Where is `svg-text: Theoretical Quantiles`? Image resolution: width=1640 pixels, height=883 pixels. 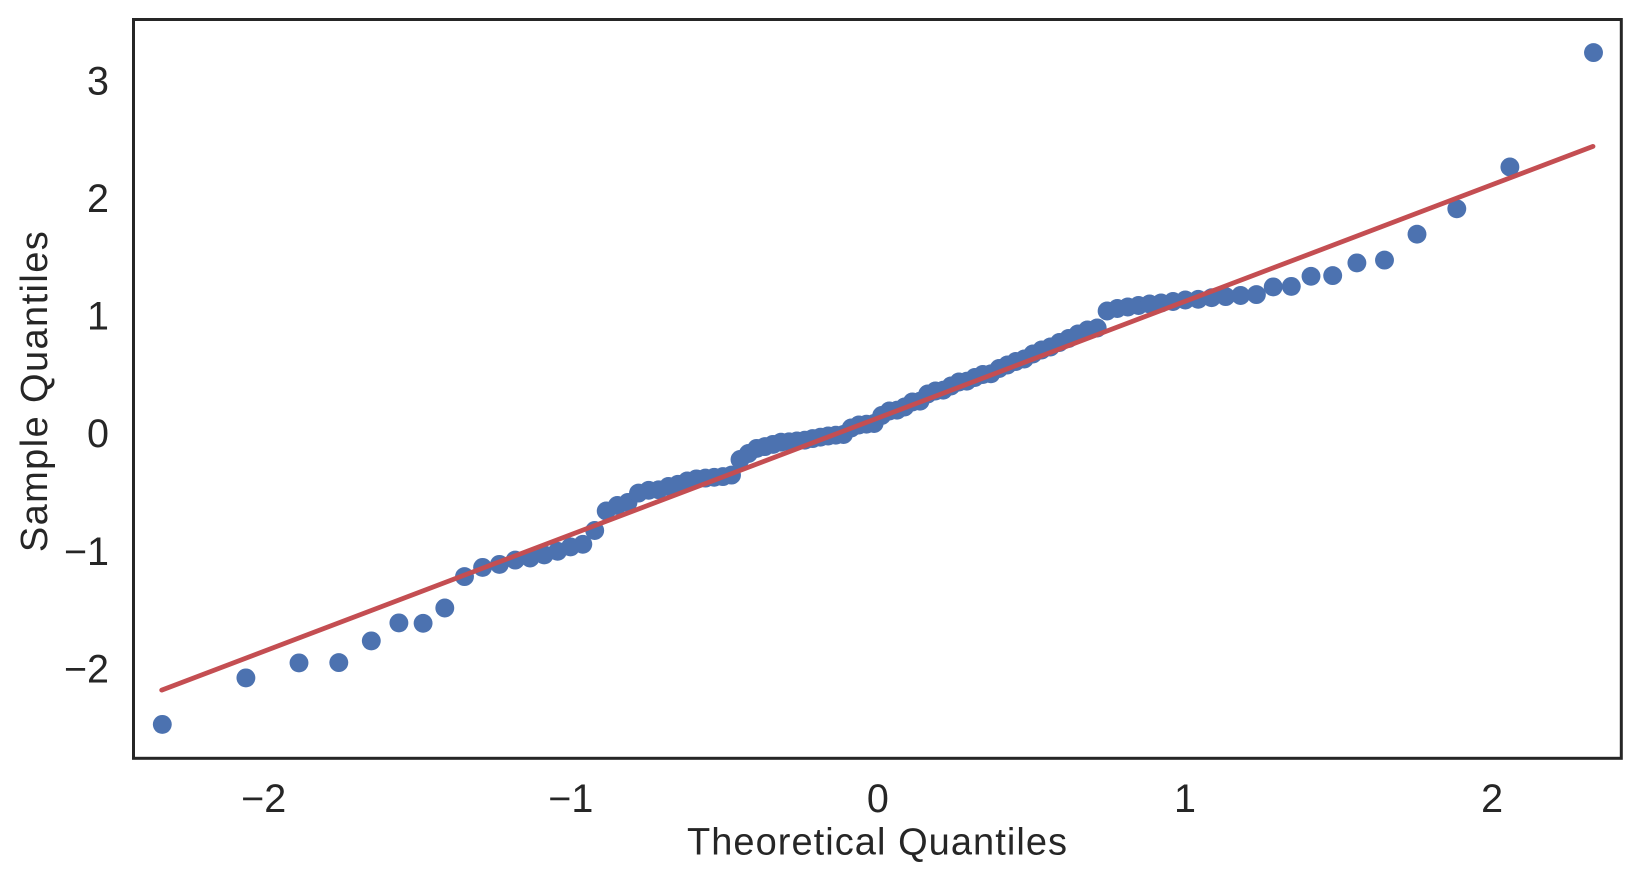
svg-text: Theoretical Quantiles is located at coordinates (877, 843).